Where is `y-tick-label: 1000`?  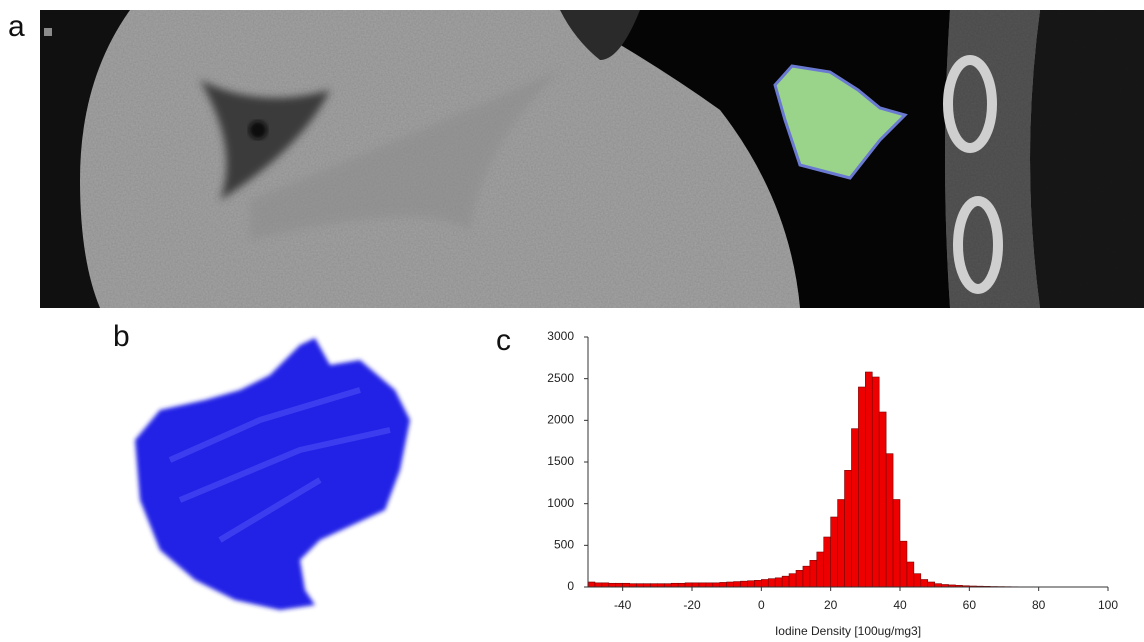 y-tick-label: 1000 is located at coordinates (560, 503).